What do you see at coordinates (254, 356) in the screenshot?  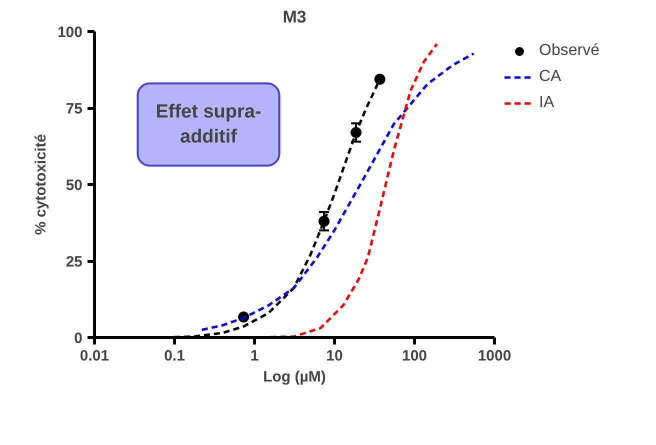 I see `x-tick-label: 1` at bounding box center [254, 356].